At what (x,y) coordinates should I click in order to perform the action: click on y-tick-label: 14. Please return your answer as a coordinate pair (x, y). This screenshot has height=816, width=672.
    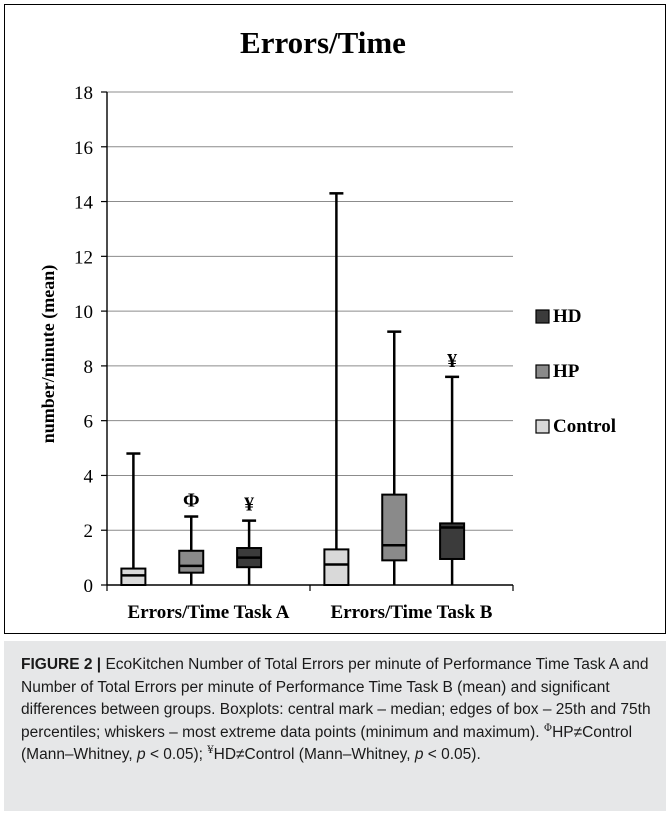
    Looking at the image, I should click on (84, 203).